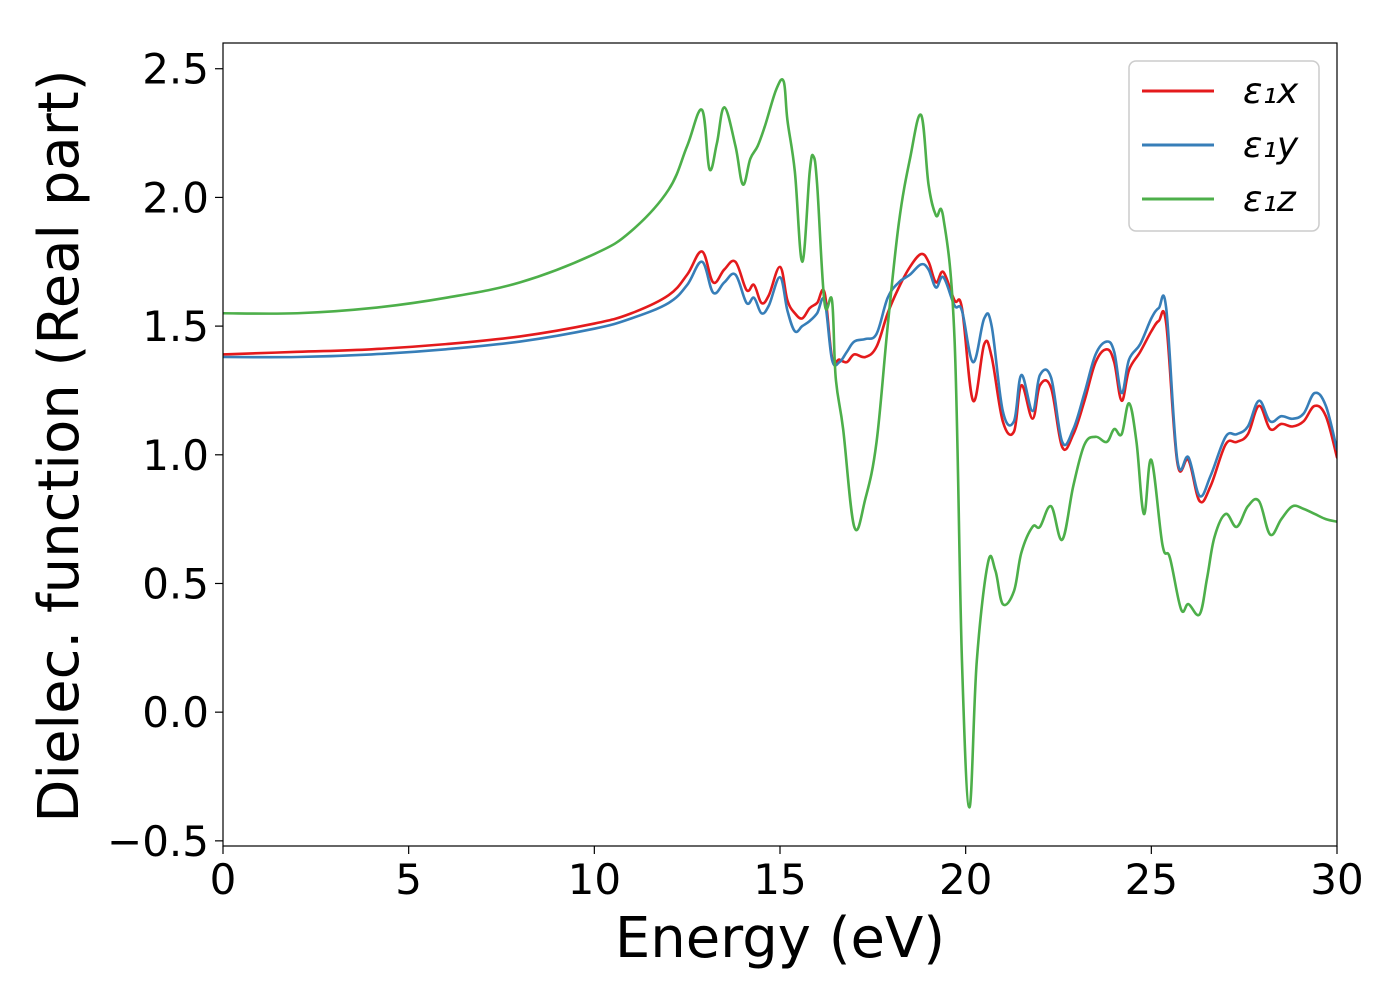  I want to click on x-tick-label: 5, so click(408, 879).